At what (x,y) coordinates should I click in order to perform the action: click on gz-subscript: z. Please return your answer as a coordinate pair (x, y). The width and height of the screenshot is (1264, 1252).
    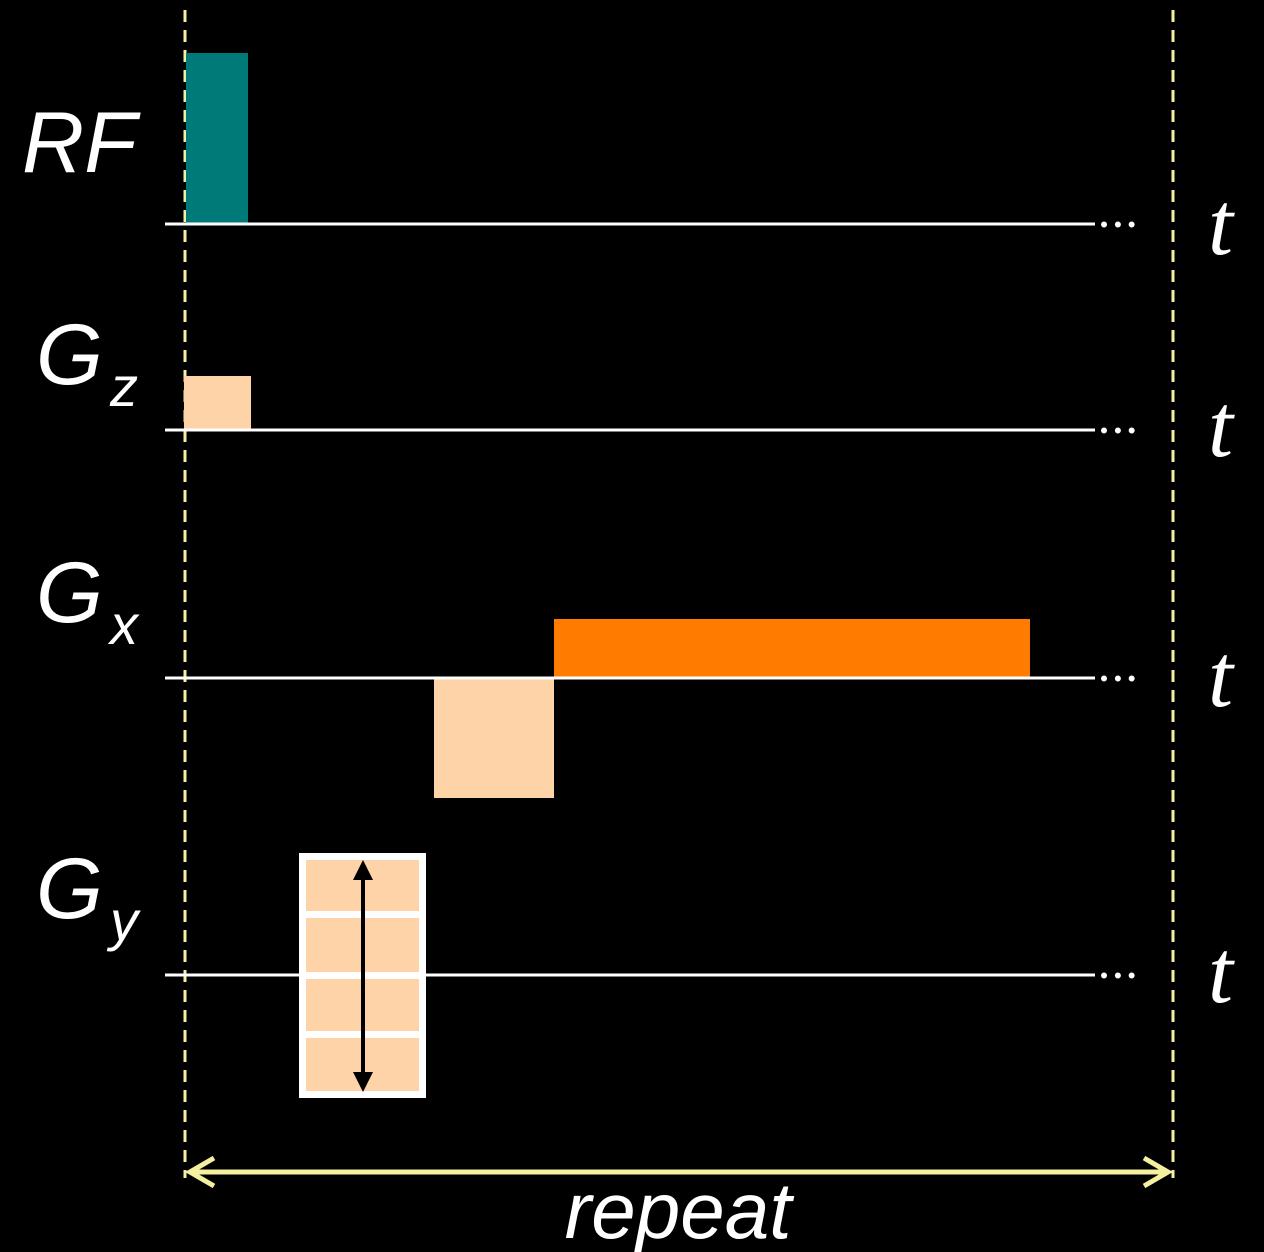
    Looking at the image, I should click on (123, 386).